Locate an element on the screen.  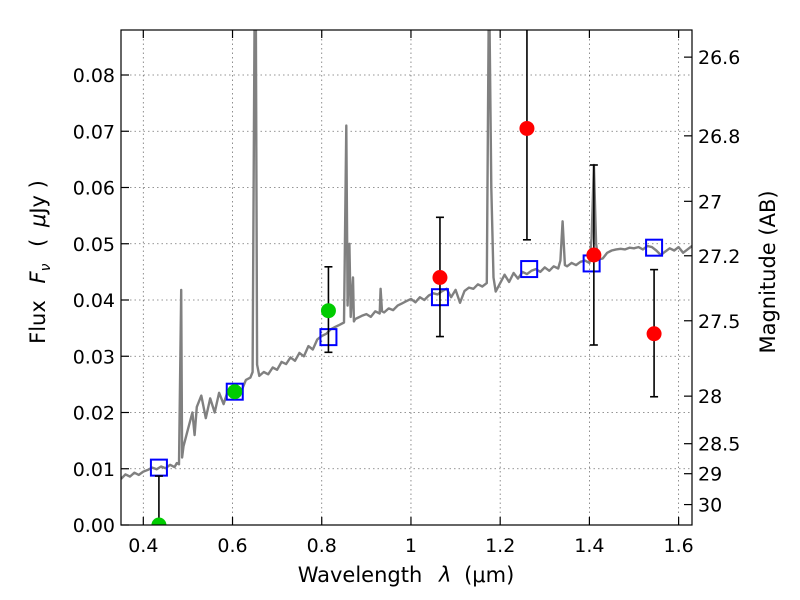
y-tick-label: 0.01 is located at coordinates (94, 470).